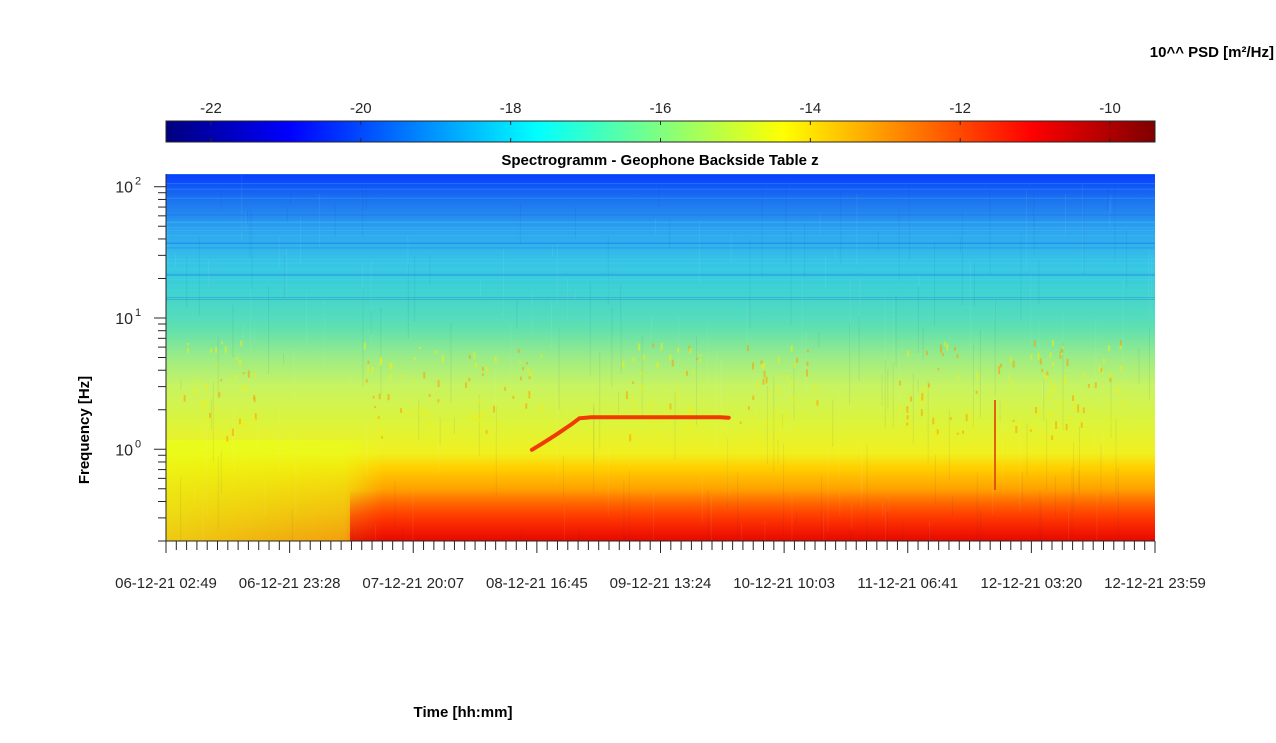  What do you see at coordinates (907, 583) in the screenshot?
I see `x-tick-label: 11-12-21 06:41` at bounding box center [907, 583].